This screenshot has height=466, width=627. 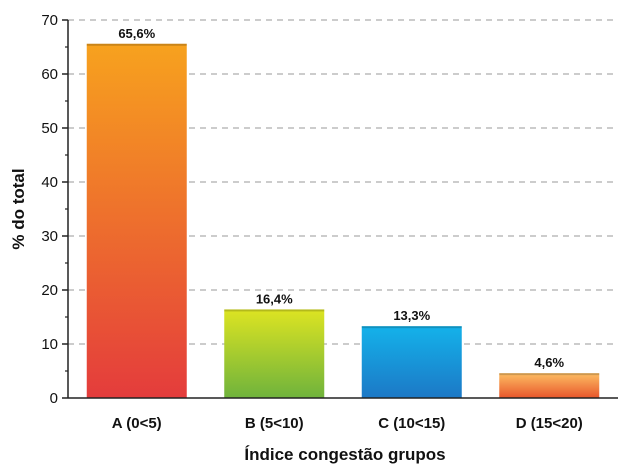 What do you see at coordinates (49, 74) in the screenshot?
I see `y-tick-label: 60` at bounding box center [49, 74].